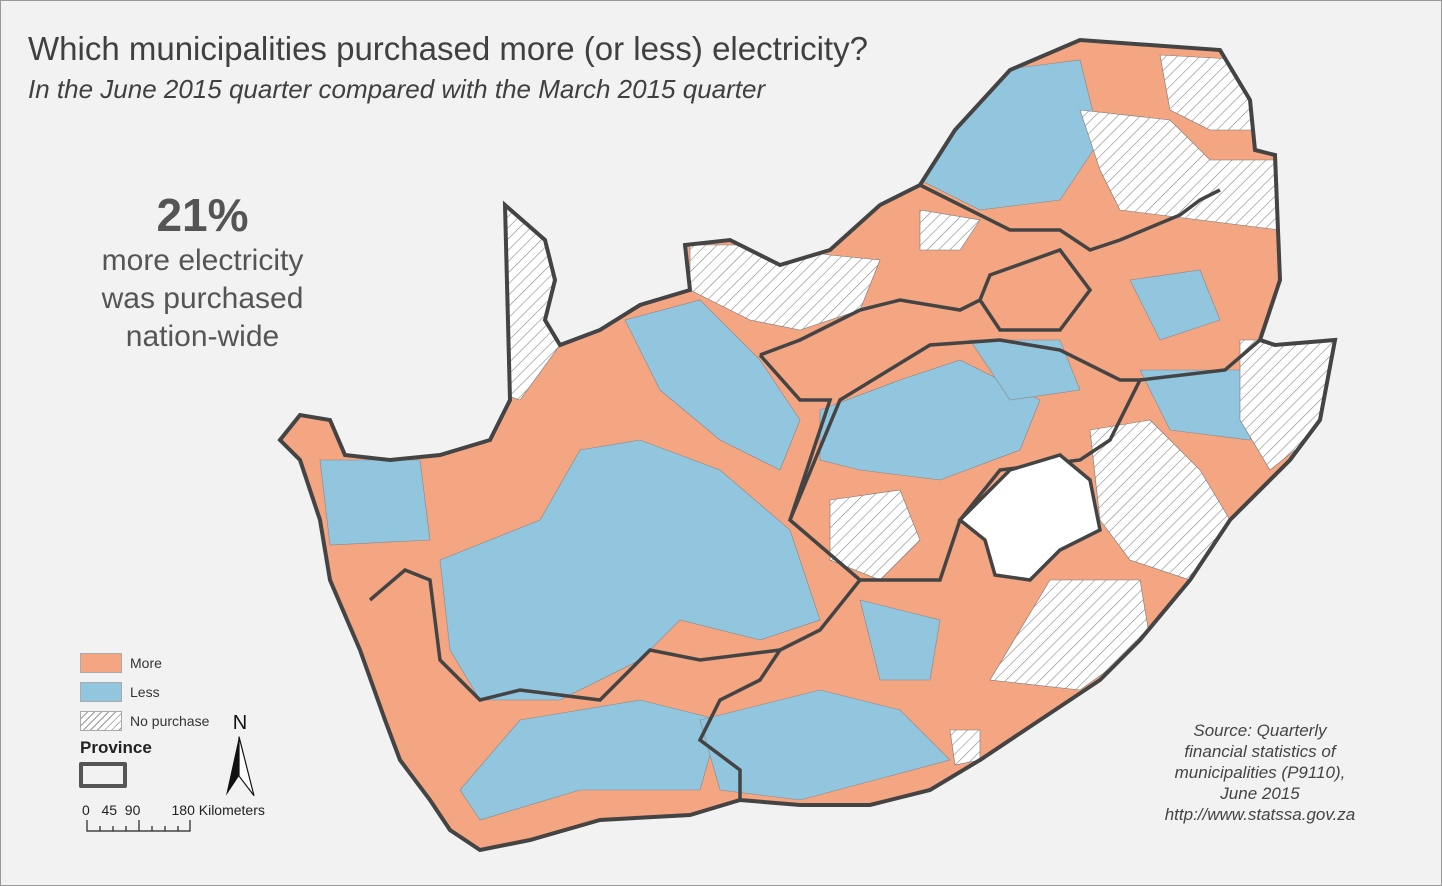 Image resolution: width=1442 pixels, height=886 pixels. Describe the element at coordinates (240, 723) in the screenshot. I see `north-label: N` at that location.